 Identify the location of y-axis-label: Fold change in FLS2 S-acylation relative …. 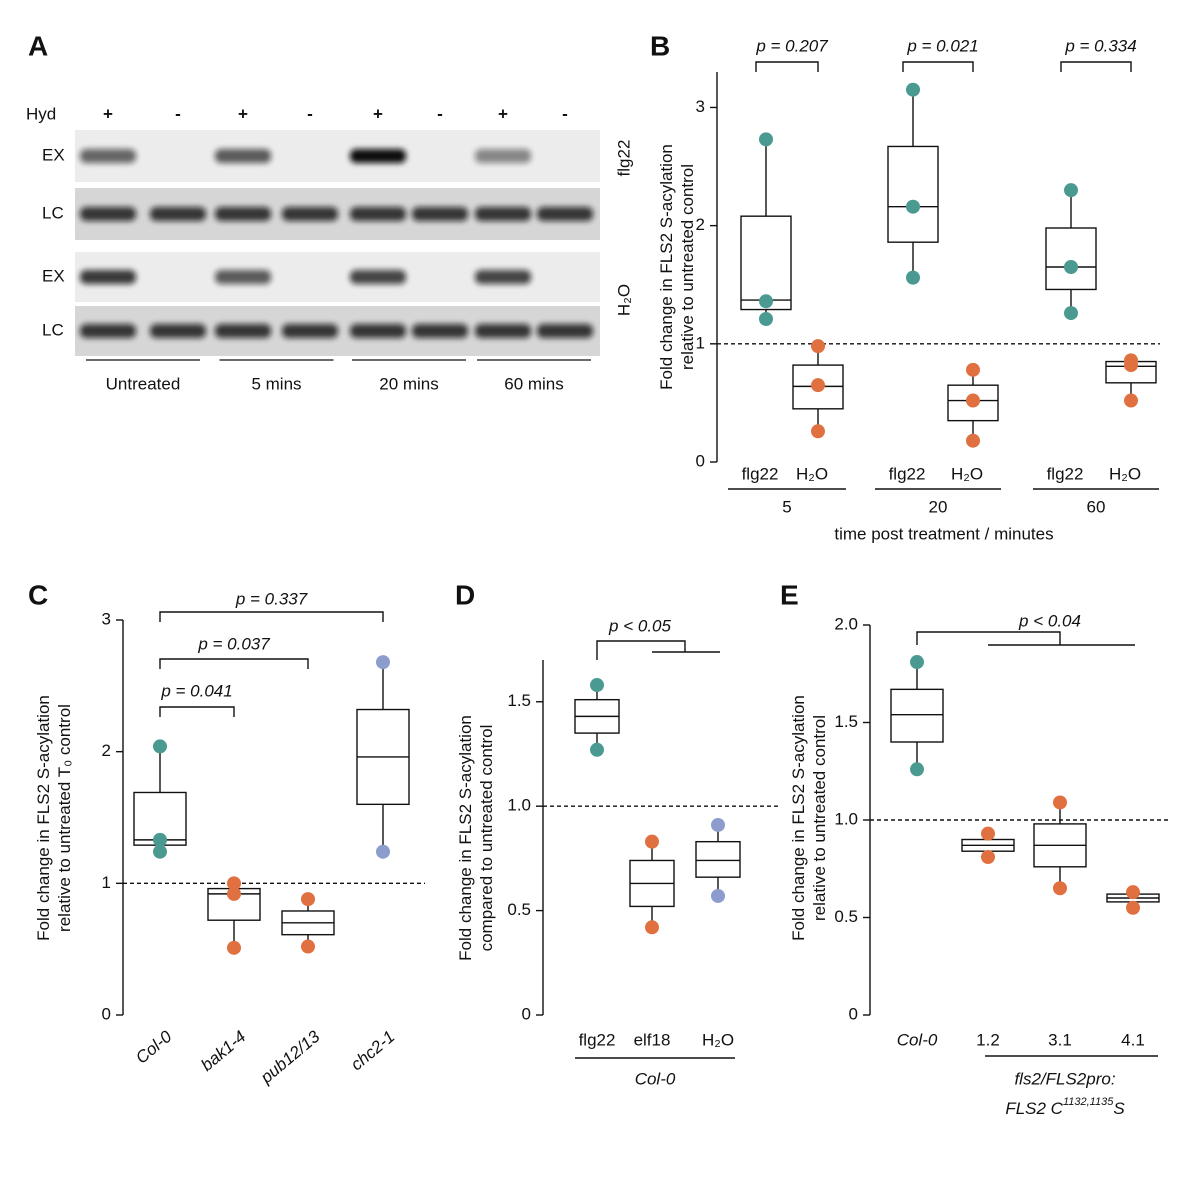
(677, 267).